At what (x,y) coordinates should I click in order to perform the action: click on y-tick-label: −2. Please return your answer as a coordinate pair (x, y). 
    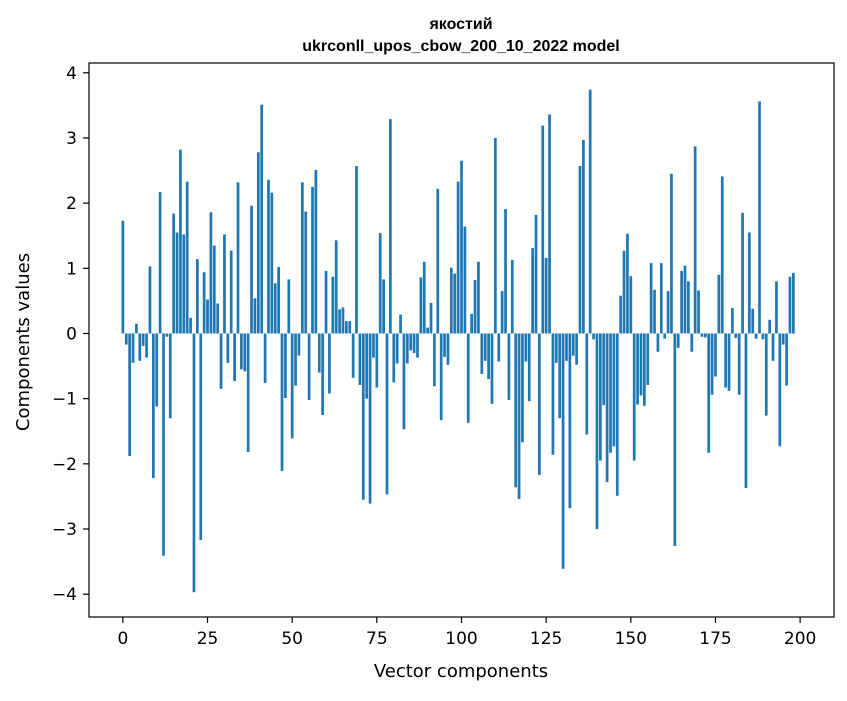
    Looking at the image, I should click on (64, 465).